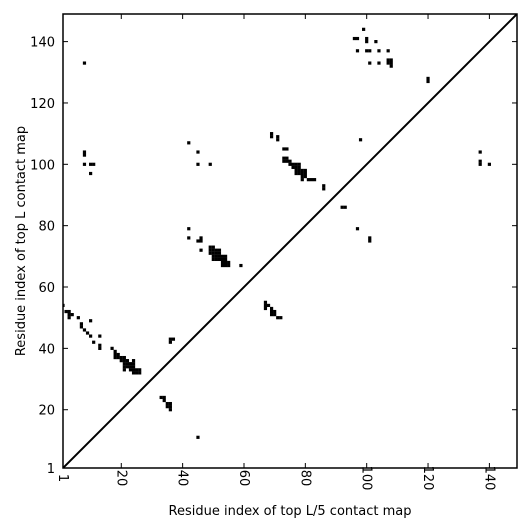 The width and height of the screenshot is (531, 531). I want to click on y-tick-label: 40, so click(46, 349).